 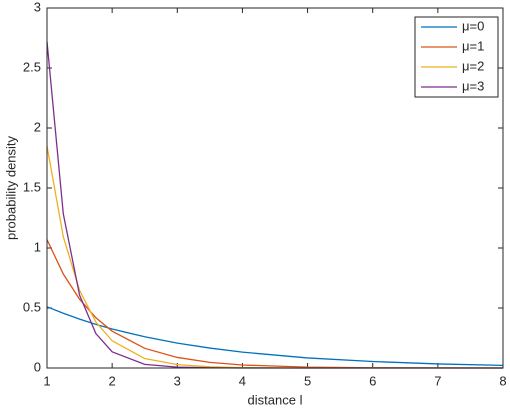 I want to click on x-tick-label: 3, so click(x=177, y=380).